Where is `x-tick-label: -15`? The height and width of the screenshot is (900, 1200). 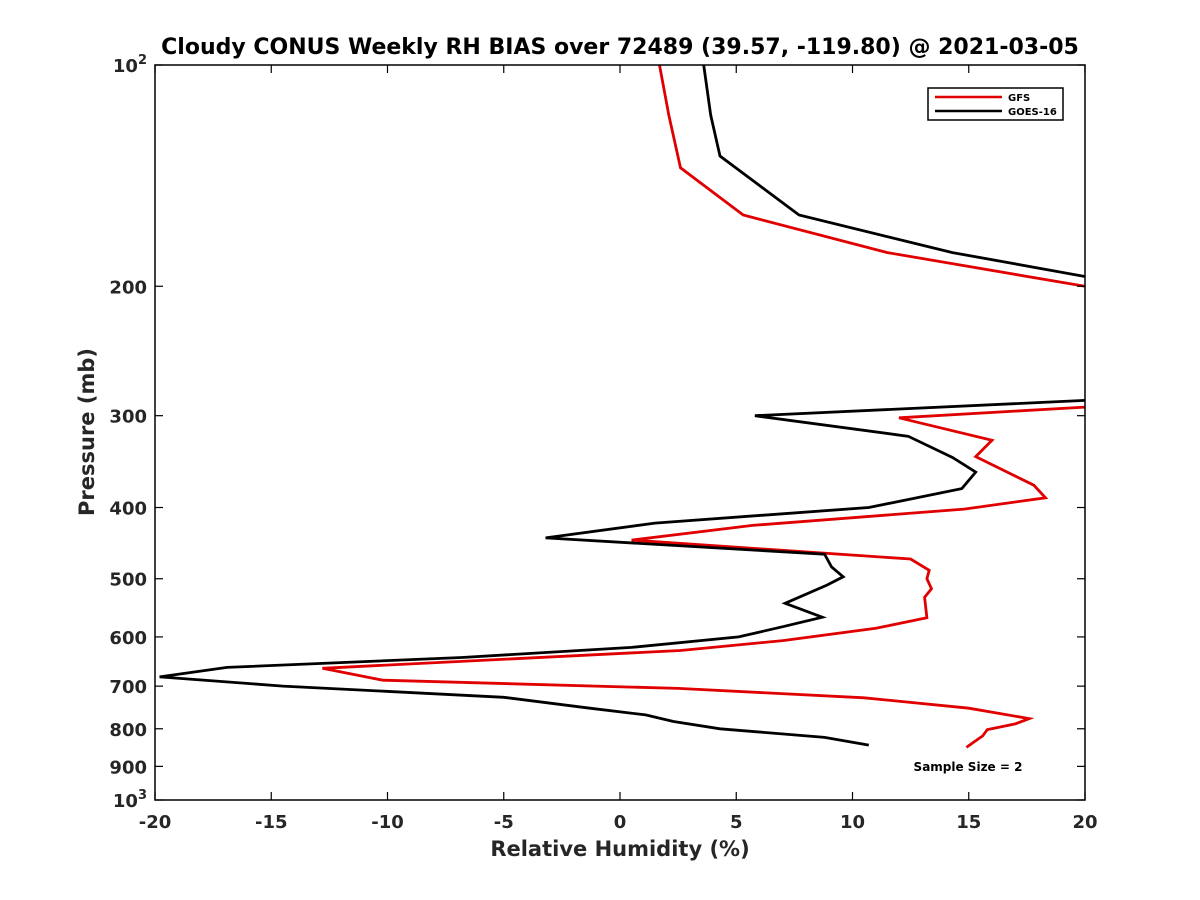
x-tick-label: -15 is located at coordinates (271, 822).